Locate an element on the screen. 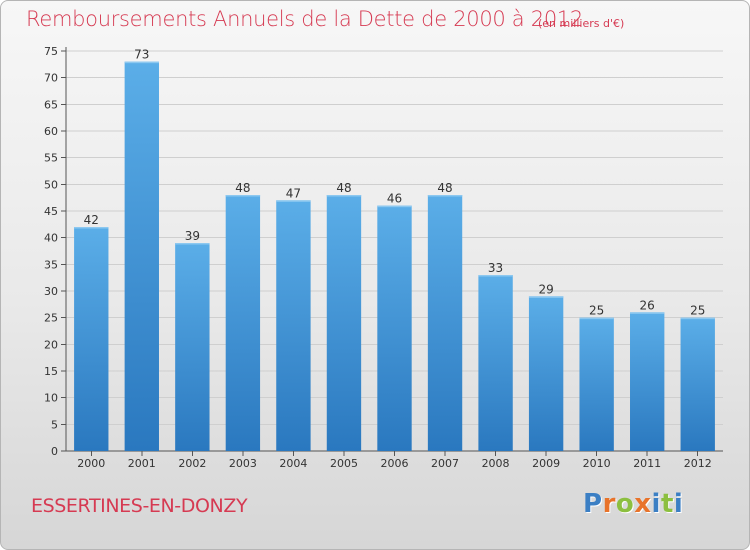  data-label: 26 is located at coordinates (647, 305).